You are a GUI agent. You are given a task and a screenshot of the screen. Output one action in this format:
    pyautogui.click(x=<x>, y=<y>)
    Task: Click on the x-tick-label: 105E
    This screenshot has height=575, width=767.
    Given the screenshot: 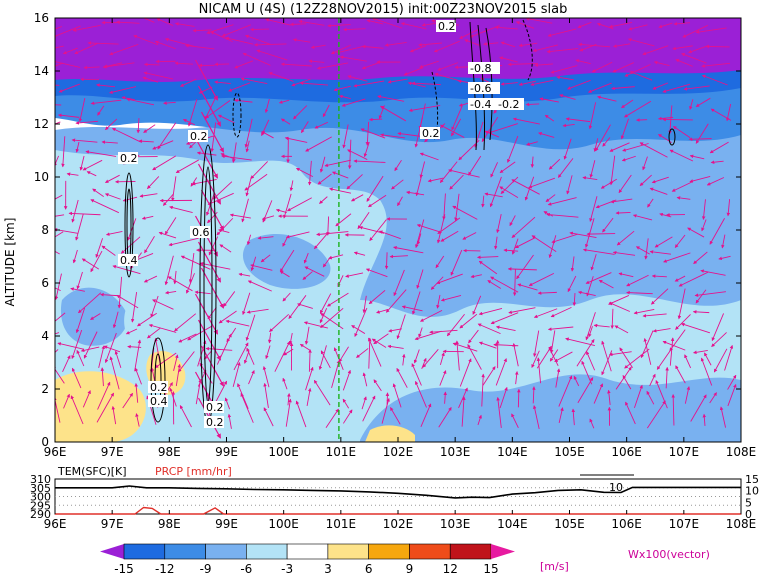 What is the action you would take?
    pyautogui.click(x=569, y=452)
    